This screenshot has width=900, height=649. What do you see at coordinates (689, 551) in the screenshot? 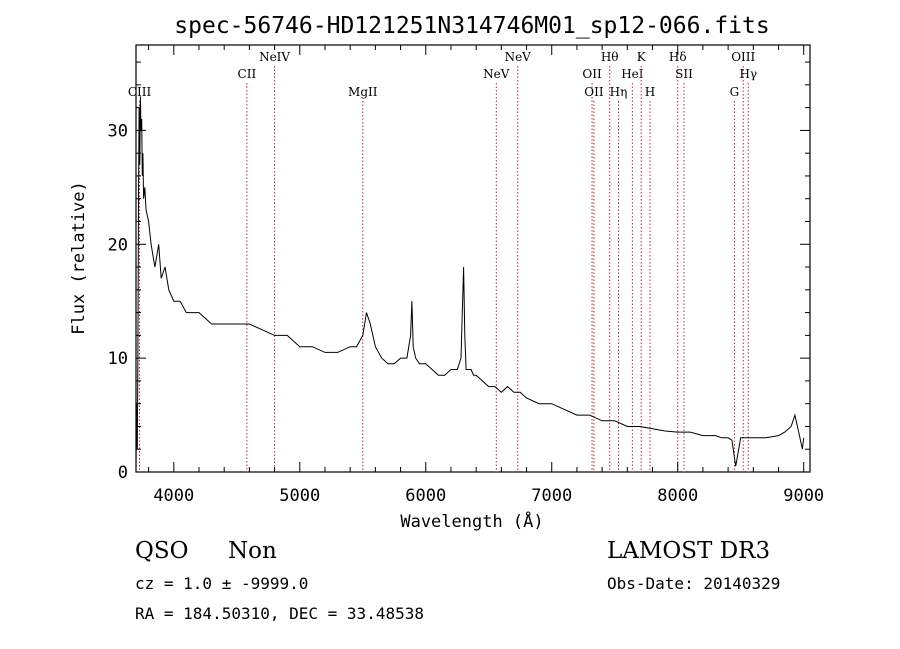
I see `survey-name: LAMOST DR3` at bounding box center [689, 551].